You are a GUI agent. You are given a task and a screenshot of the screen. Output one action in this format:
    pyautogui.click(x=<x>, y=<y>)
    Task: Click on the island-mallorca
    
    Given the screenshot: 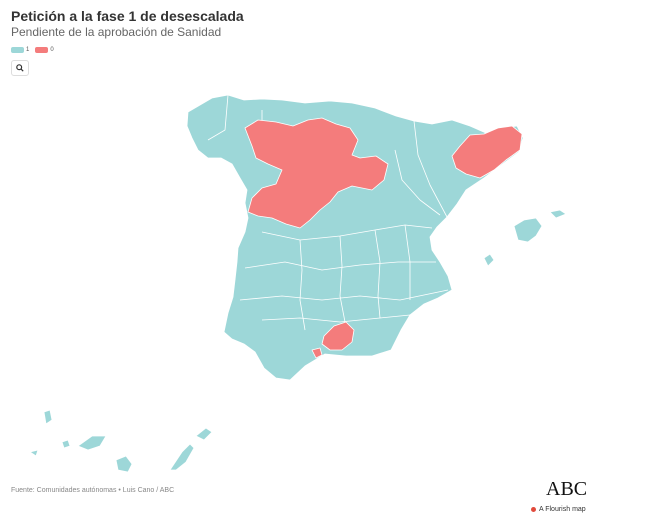 What is the action you would take?
    pyautogui.click(x=528, y=230)
    